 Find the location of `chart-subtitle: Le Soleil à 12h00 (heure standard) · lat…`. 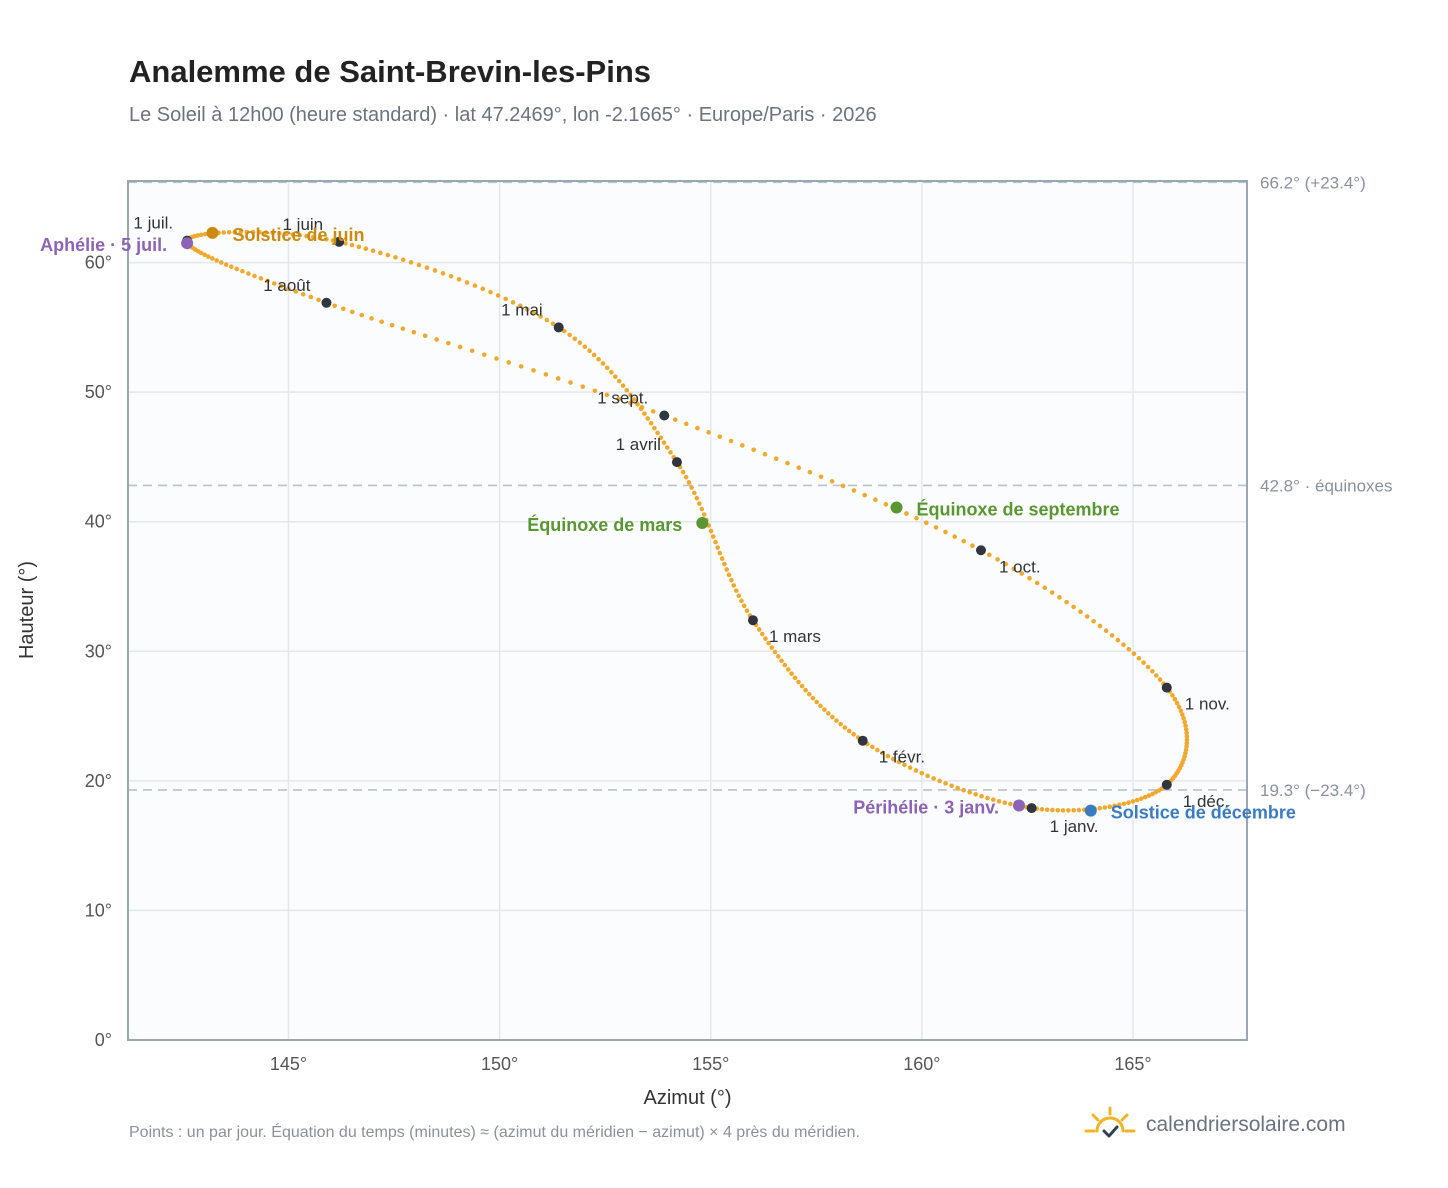

chart-subtitle: Le Soleil à 12h00 (heure standard) · lat… is located at coordinates (503, 115).